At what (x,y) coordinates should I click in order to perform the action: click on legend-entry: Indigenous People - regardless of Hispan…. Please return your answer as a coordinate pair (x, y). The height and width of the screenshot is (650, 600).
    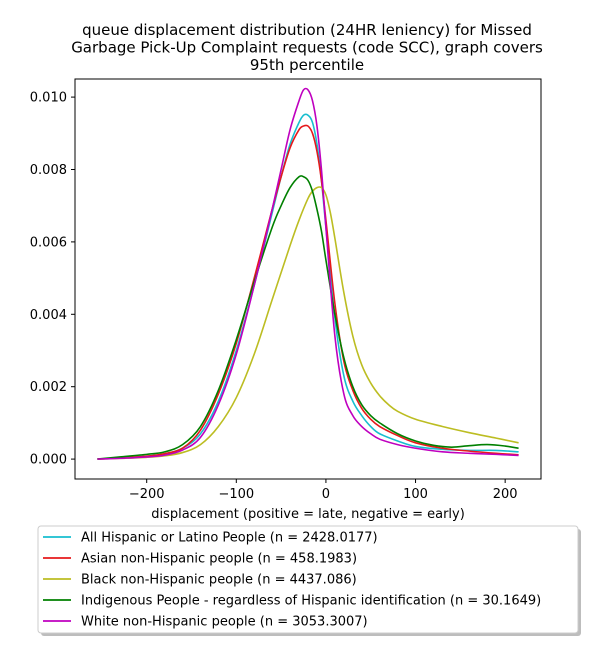
    Looking at the image, I should click on (311, 601).